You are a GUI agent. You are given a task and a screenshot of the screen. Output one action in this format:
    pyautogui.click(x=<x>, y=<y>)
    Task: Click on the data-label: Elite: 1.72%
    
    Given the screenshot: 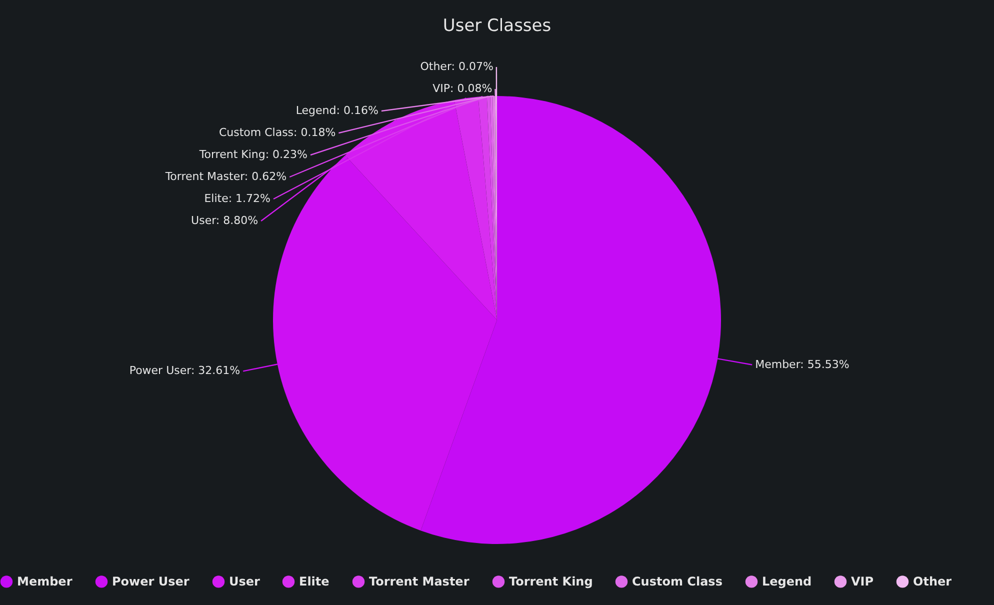 What is the action you would take?
    pyautogui.click(x=237, y=198)
    